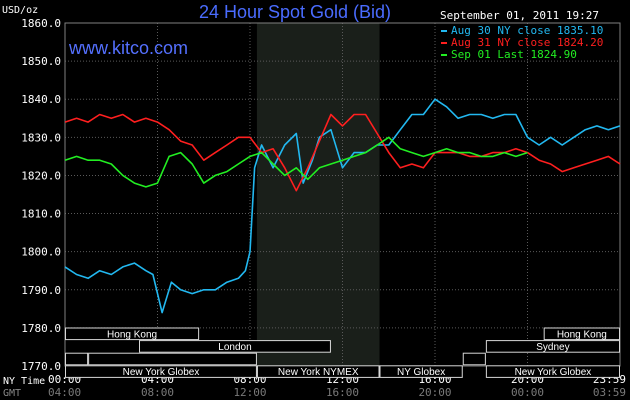  What do you see at coordinates (519, 15) in the screenshot?
I see `timestamp: September 01, 2011 19:27` at bounding box center [519, 15].